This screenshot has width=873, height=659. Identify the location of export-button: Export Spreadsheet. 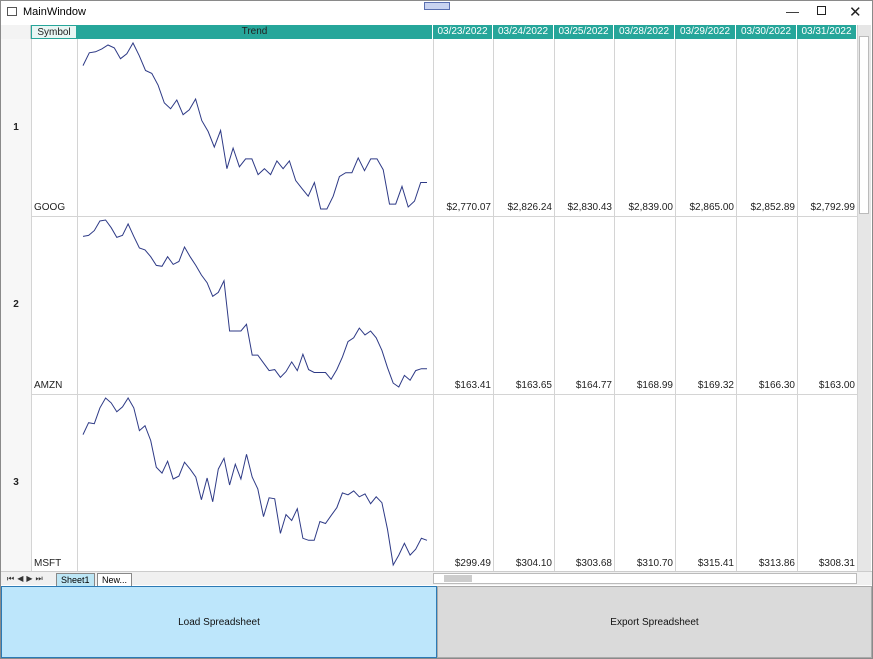
(654, 622).